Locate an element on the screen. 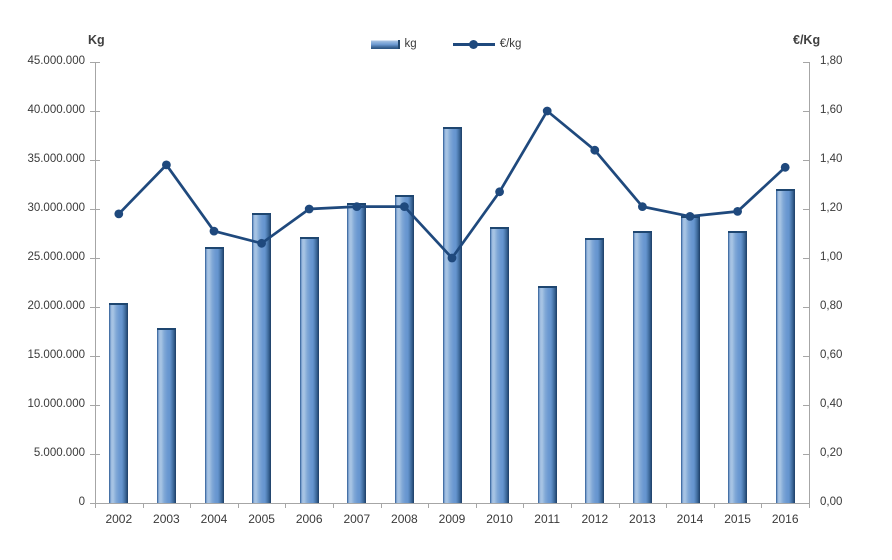  left-axis-tick-label: 30.000.000 is located at coordinates (56, 208).